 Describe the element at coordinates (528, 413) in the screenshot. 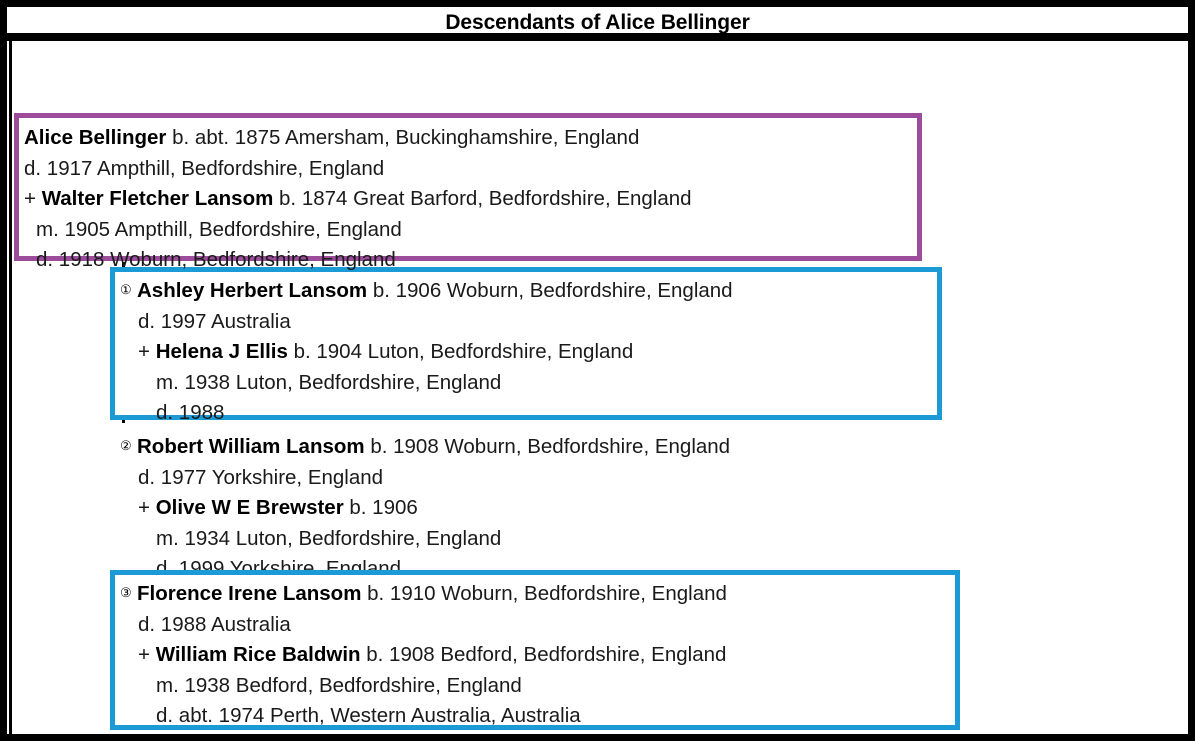

I see `child1-spouse-death-line: d. 1988` at that location.